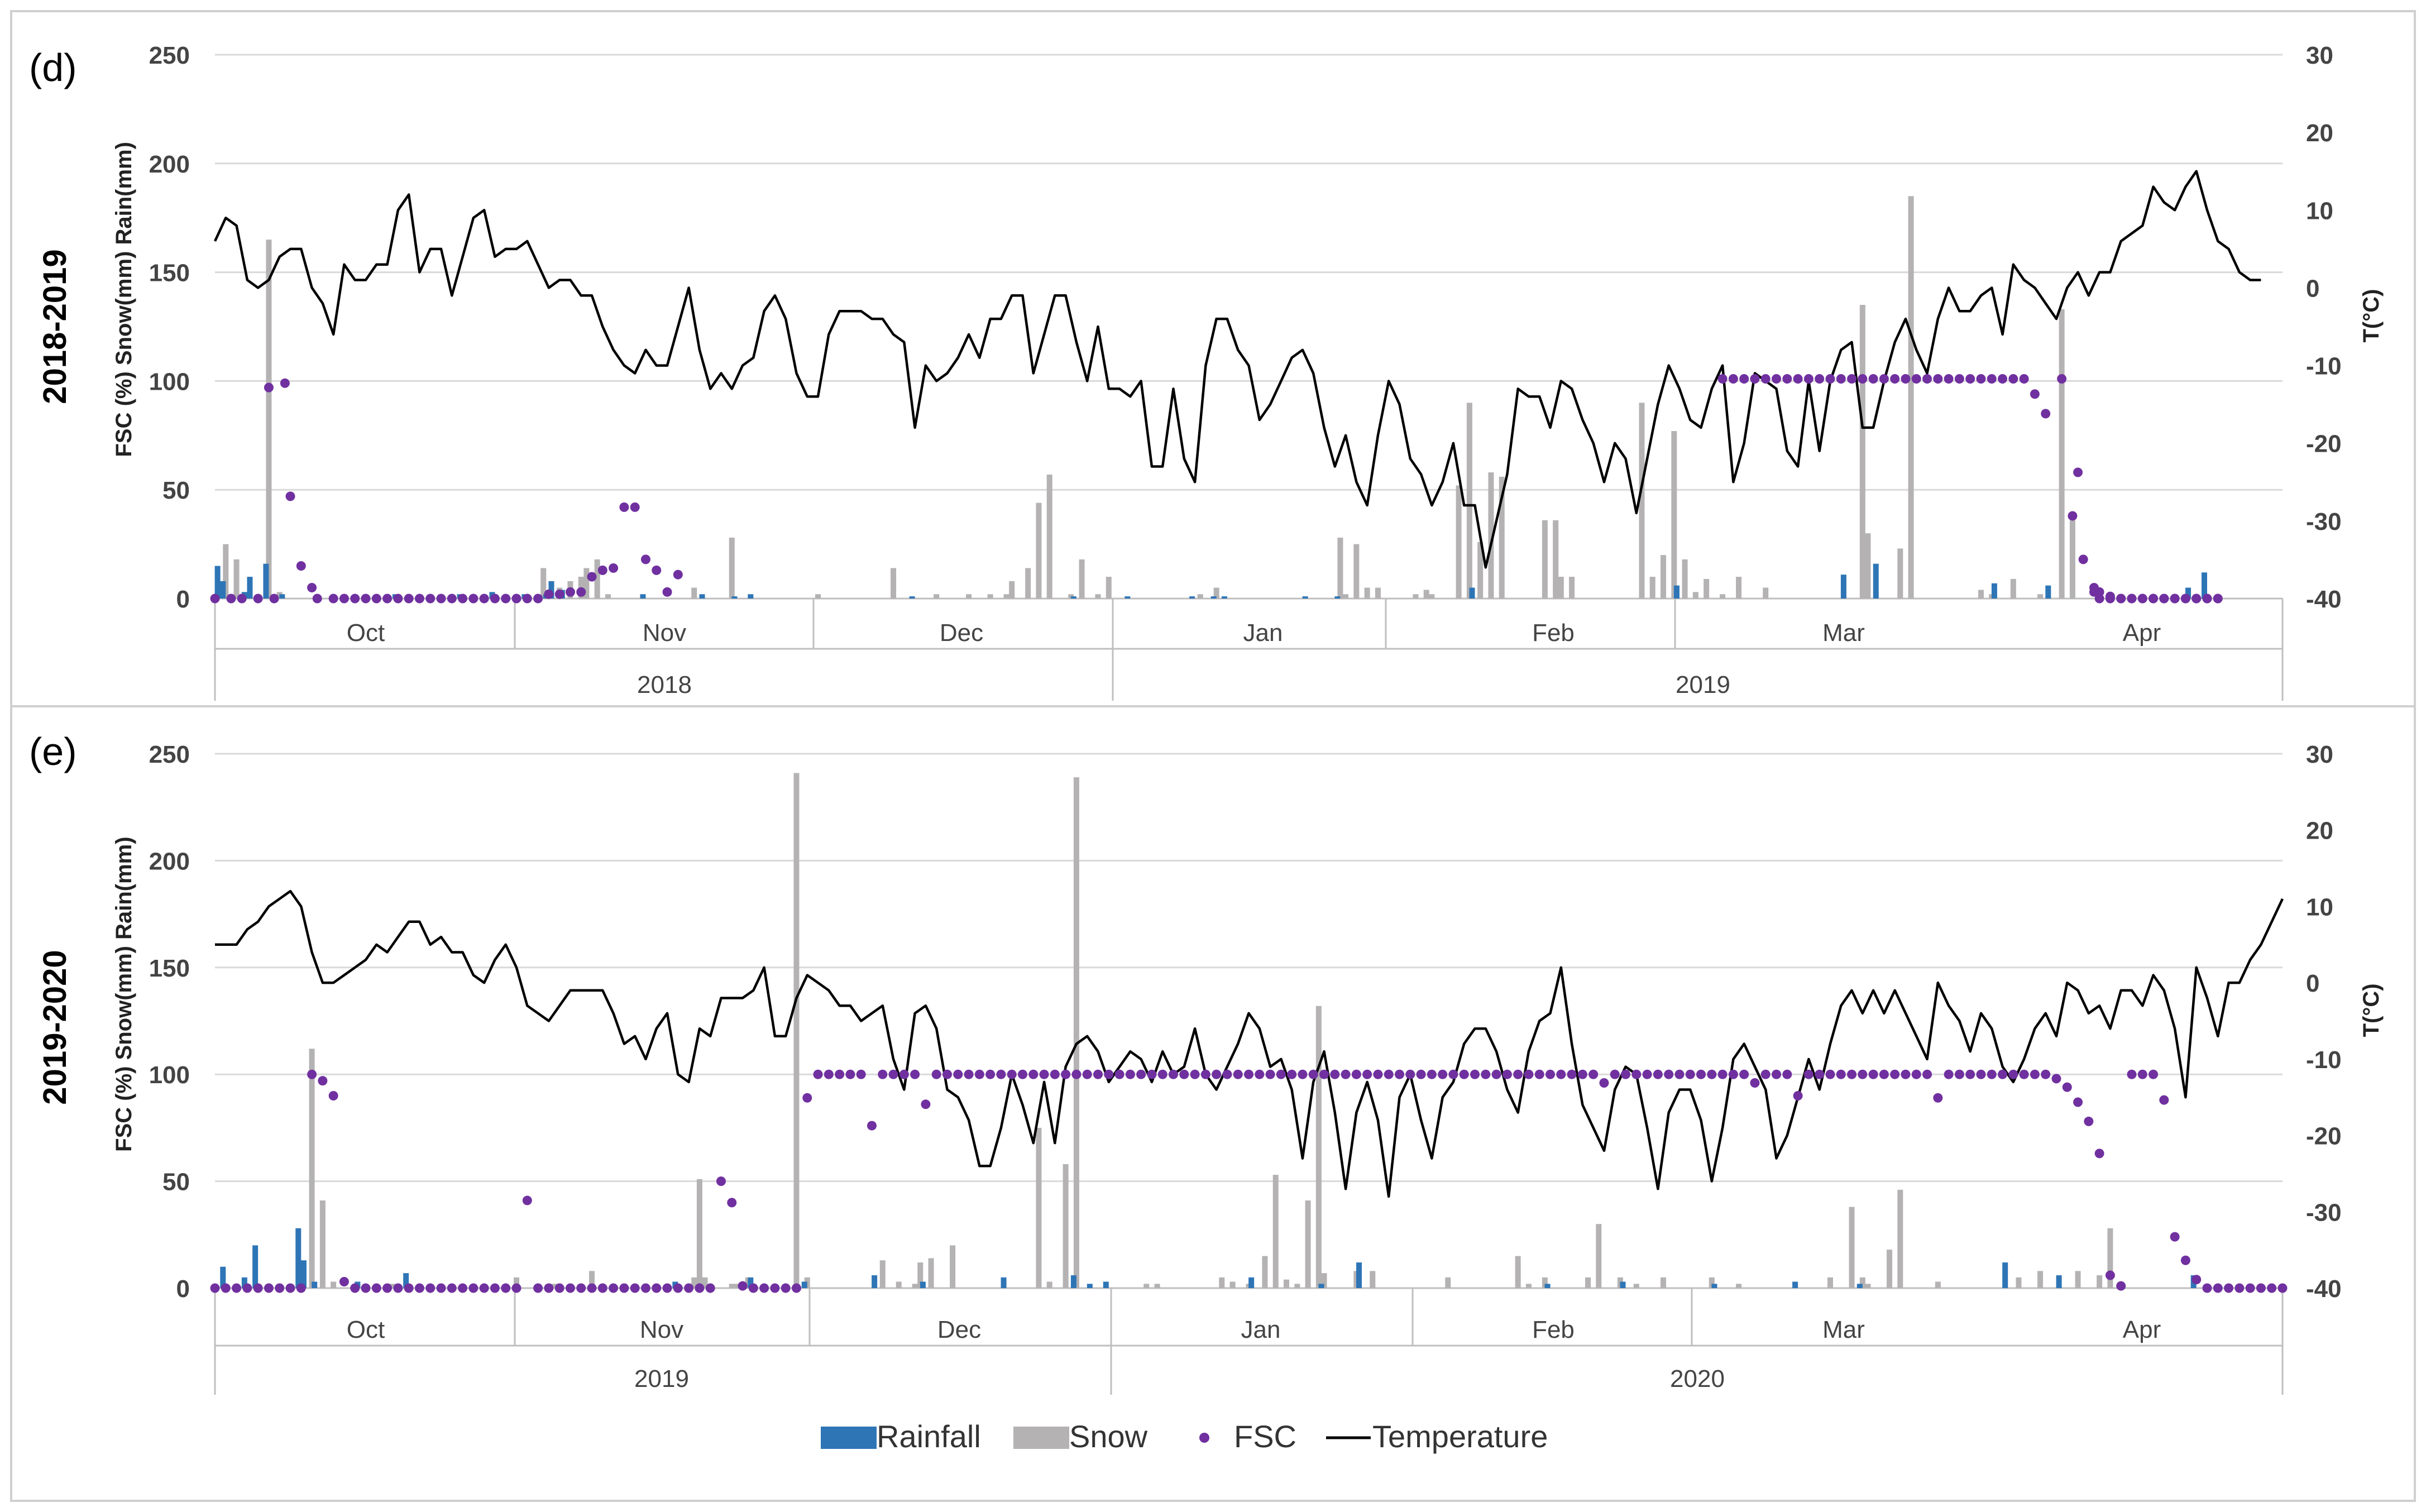  What do you see at coordinates (2320, 907) in the screenshot?
I see `y2-tick-label: 10` at bounding box center [2320, 907].